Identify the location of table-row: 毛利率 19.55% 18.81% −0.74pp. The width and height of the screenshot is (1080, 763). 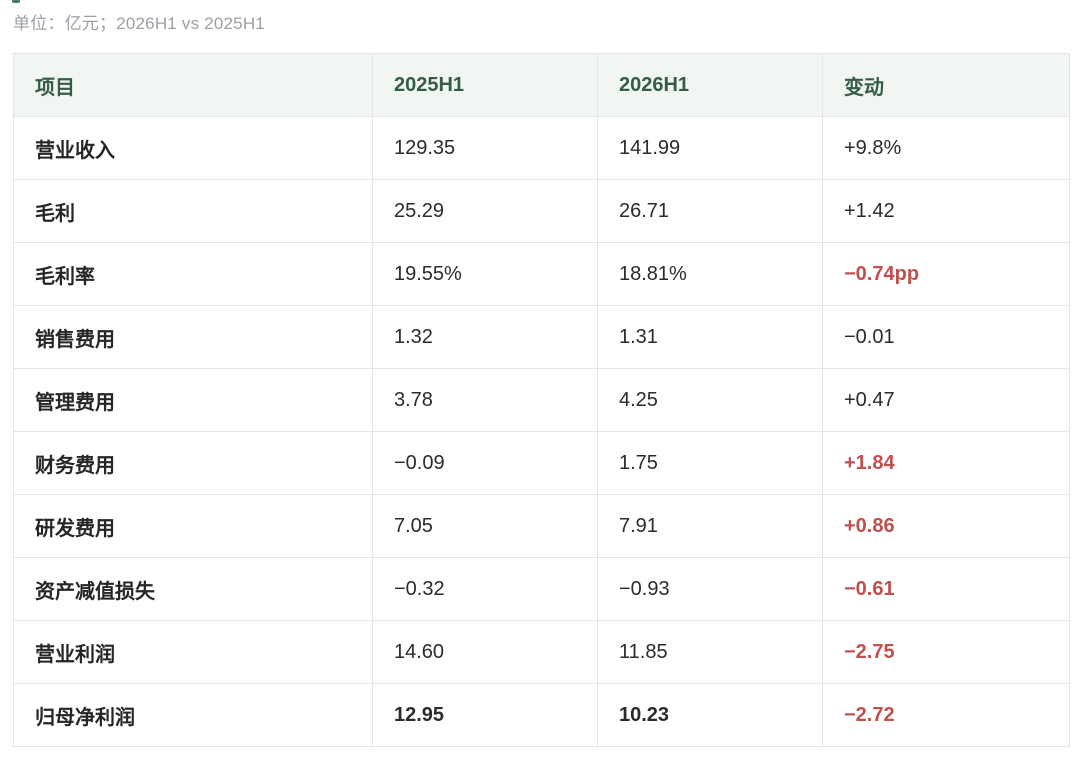
(541, 274).